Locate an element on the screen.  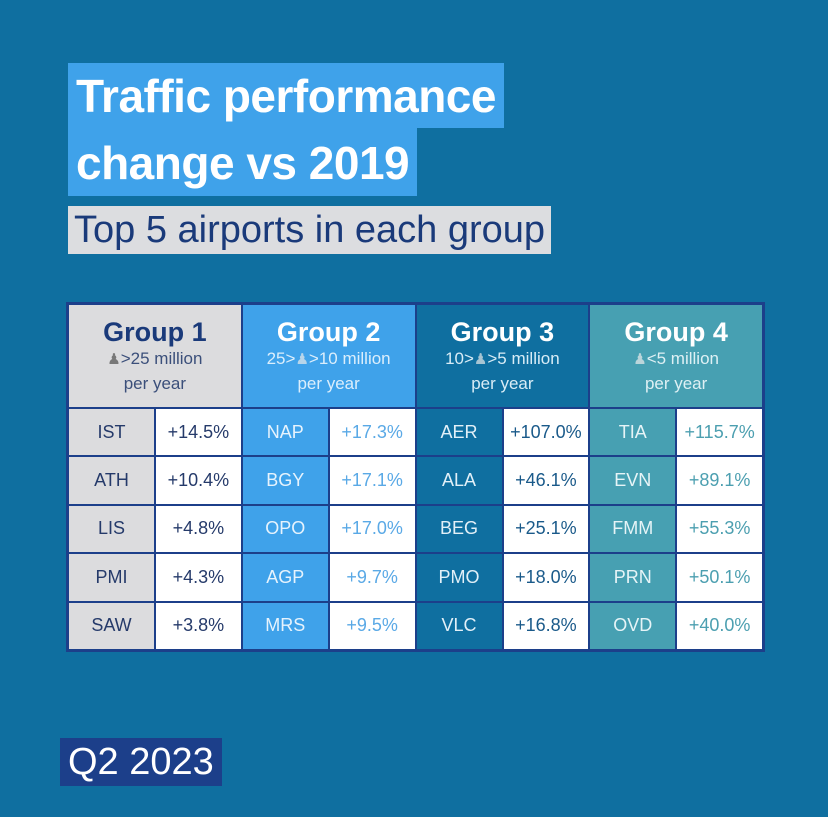
group-name: Group 4 is located at coordinates (676, 332).